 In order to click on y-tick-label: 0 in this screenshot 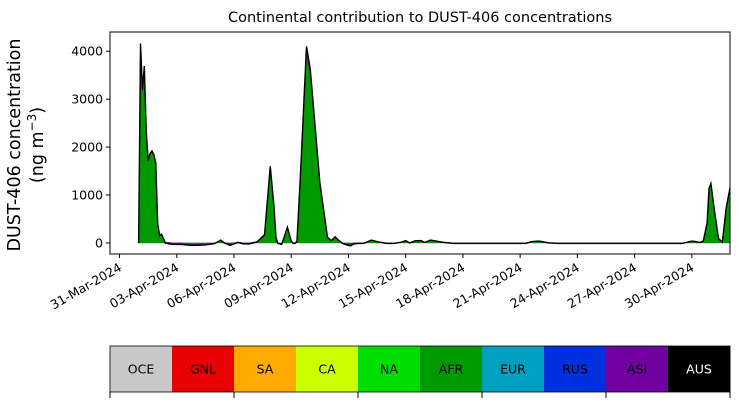, I will do `click(99, 242)`.